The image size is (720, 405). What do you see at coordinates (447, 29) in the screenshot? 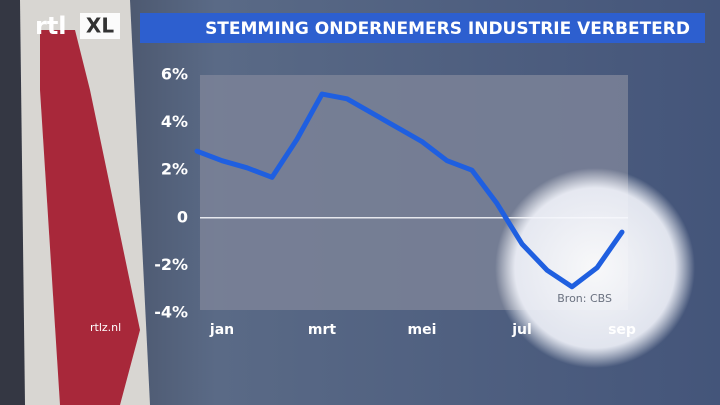
I see `chart-title: STEMMING ONDERNEMERS INDUSTRIE VERBETERD` at bounding box center [447, 29].